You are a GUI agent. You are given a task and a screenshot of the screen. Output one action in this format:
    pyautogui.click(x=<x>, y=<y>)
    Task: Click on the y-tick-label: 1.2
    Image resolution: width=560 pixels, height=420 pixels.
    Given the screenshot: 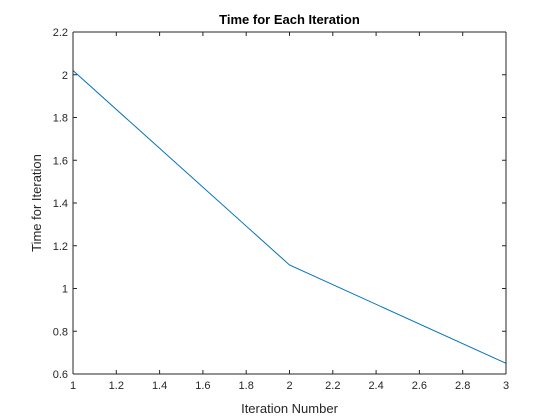 What is the action you would take?
    pyautogui.click(x=60, y=247)
    